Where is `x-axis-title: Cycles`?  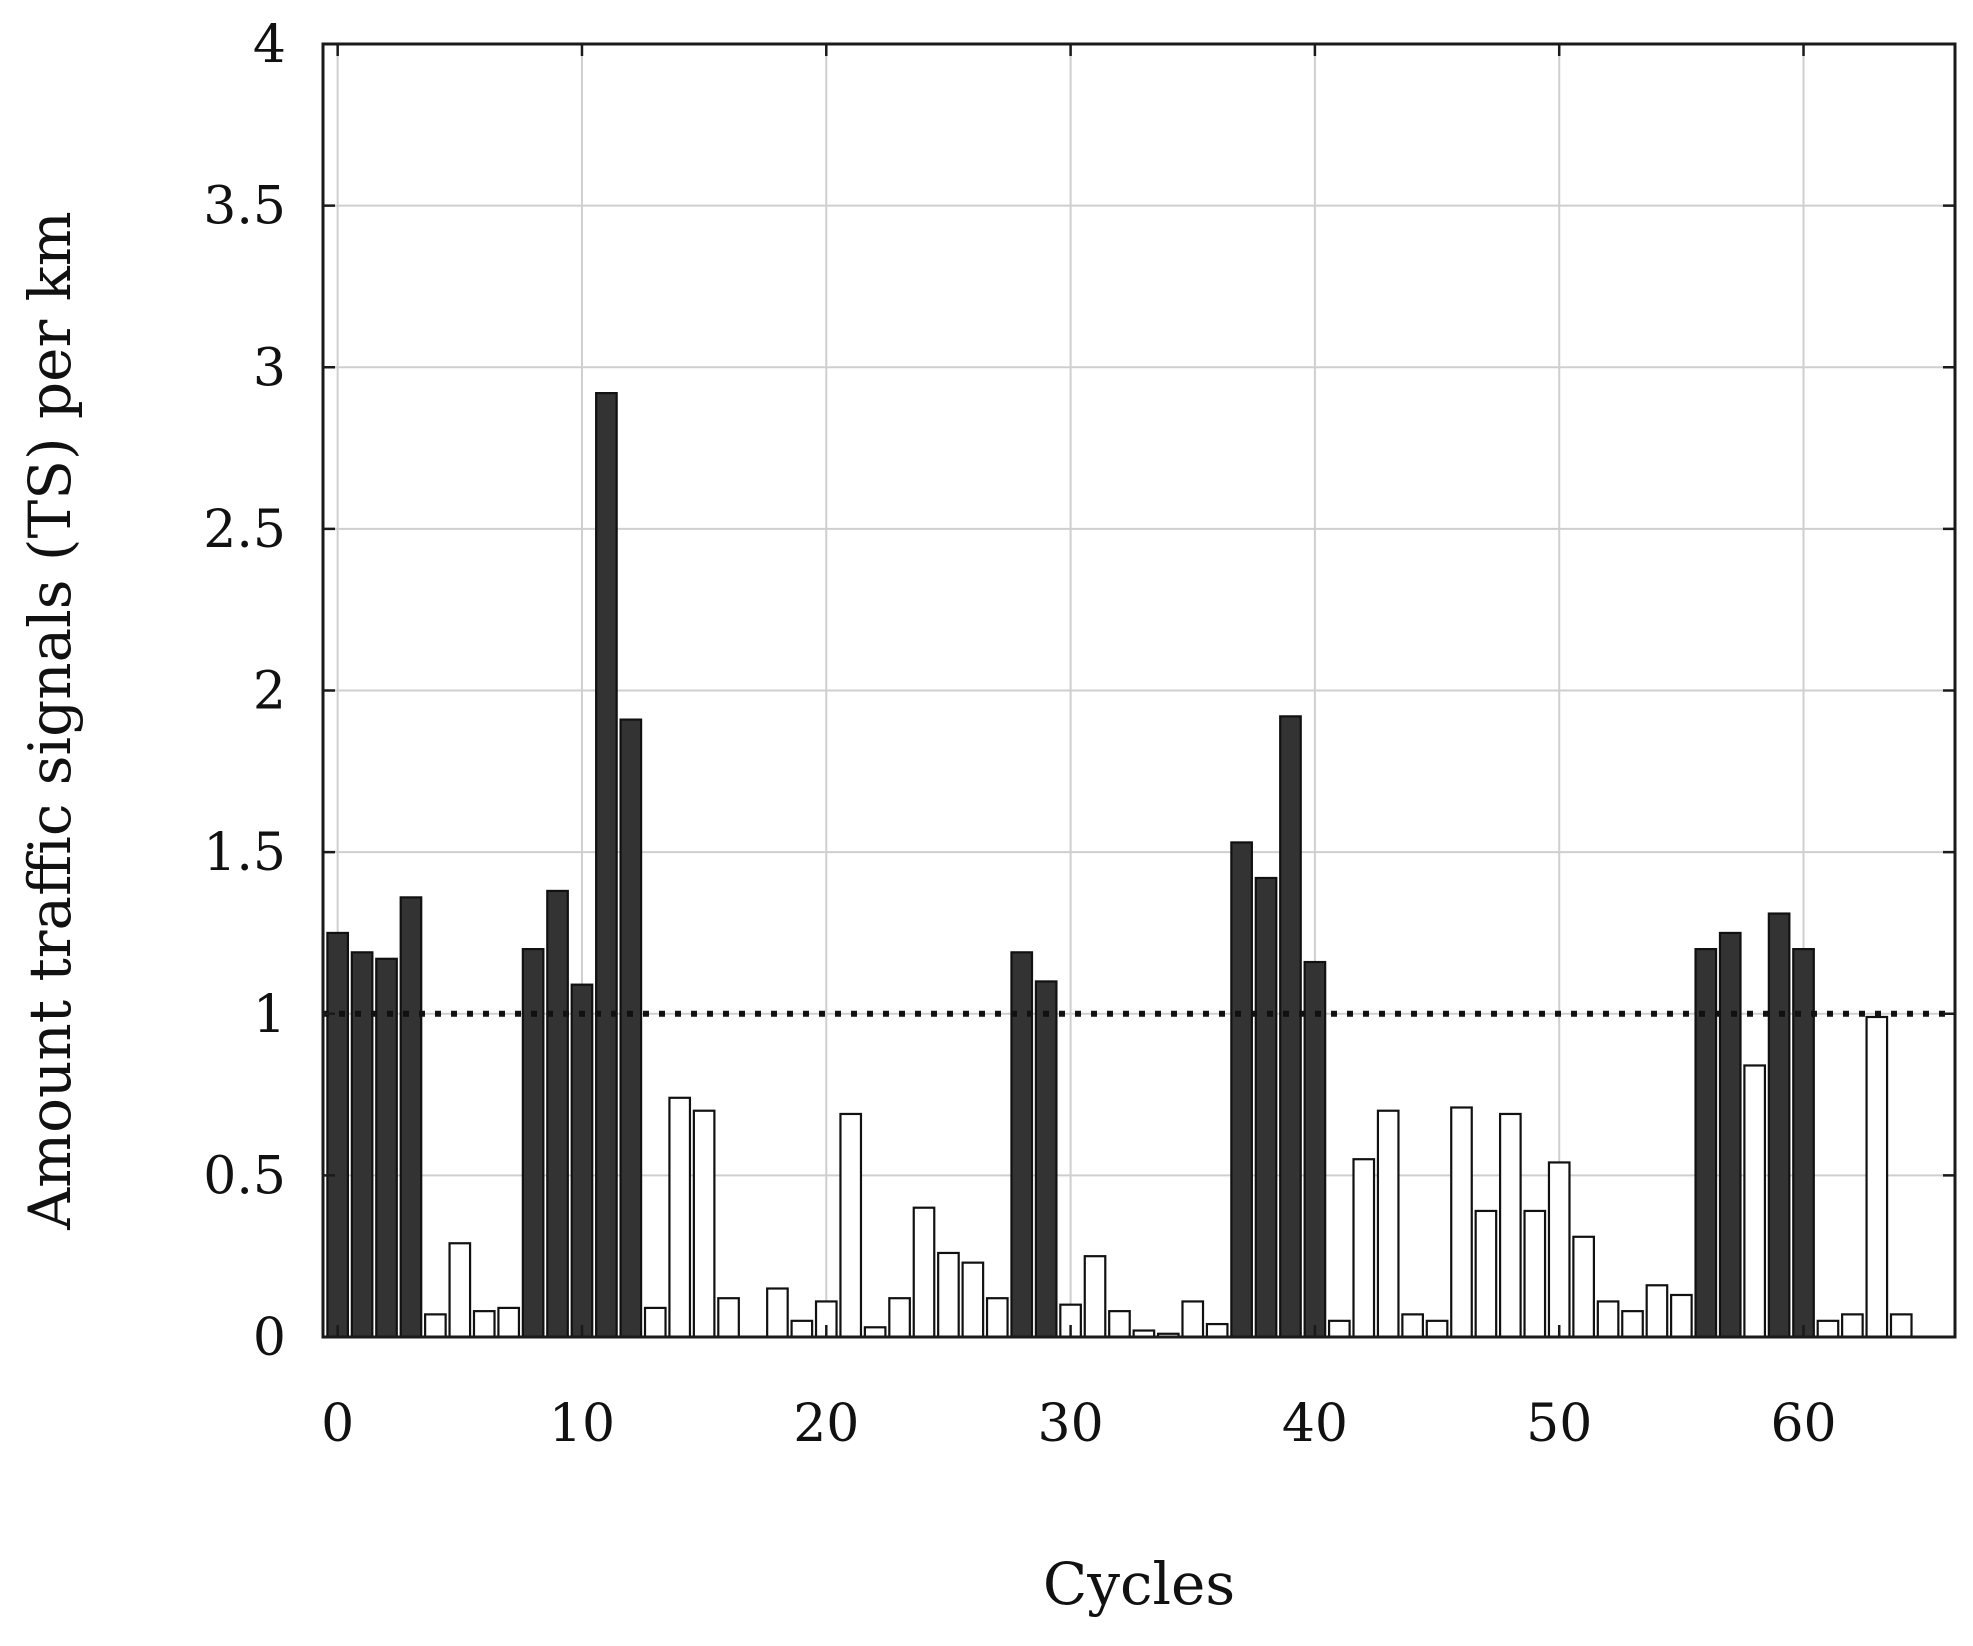
x-axis-title: Cycles is located at coordinates (1139, 1584).